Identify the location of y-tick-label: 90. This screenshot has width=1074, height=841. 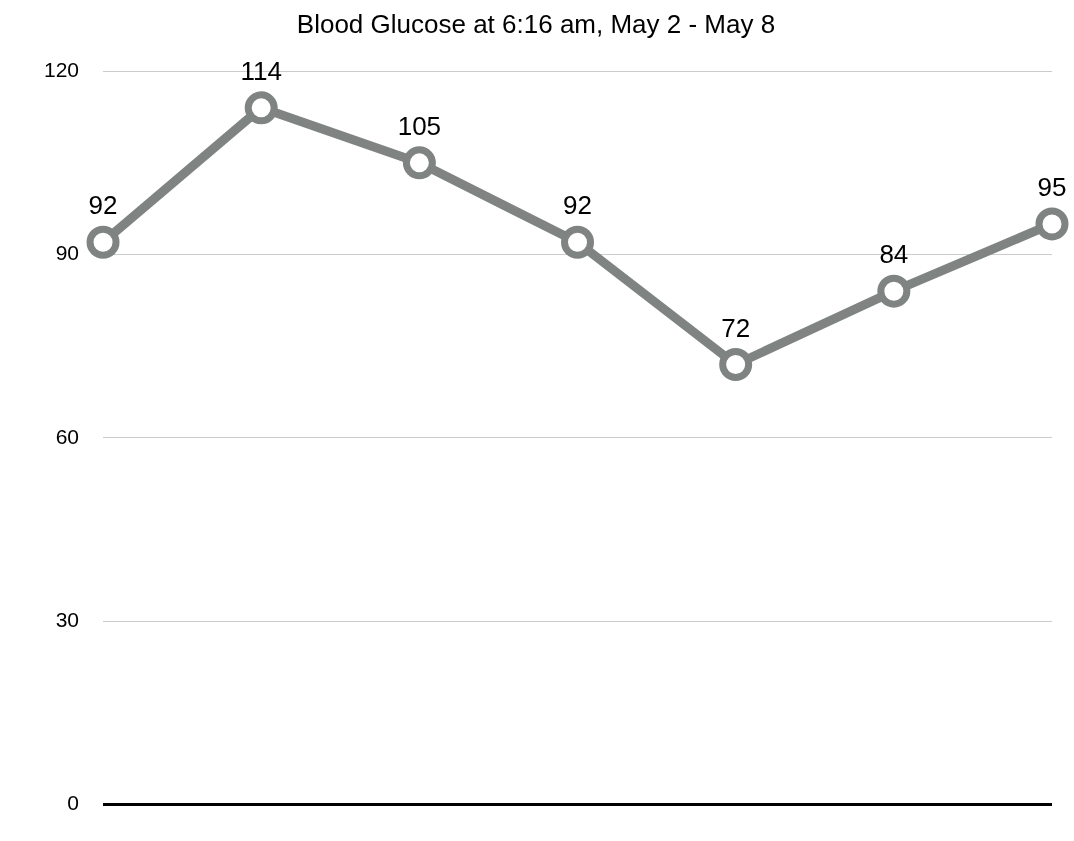
(67, 253).